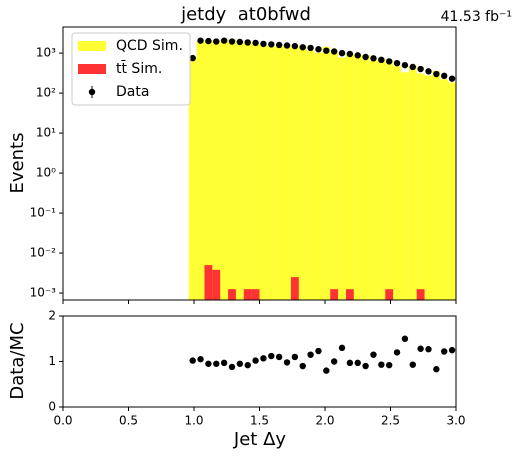 This screenshot has width=521, height=459. What do you see at coordinates (52, 316) in the screenshot?
I see `y-tick-label: 2` at bounding box center [52, 316].